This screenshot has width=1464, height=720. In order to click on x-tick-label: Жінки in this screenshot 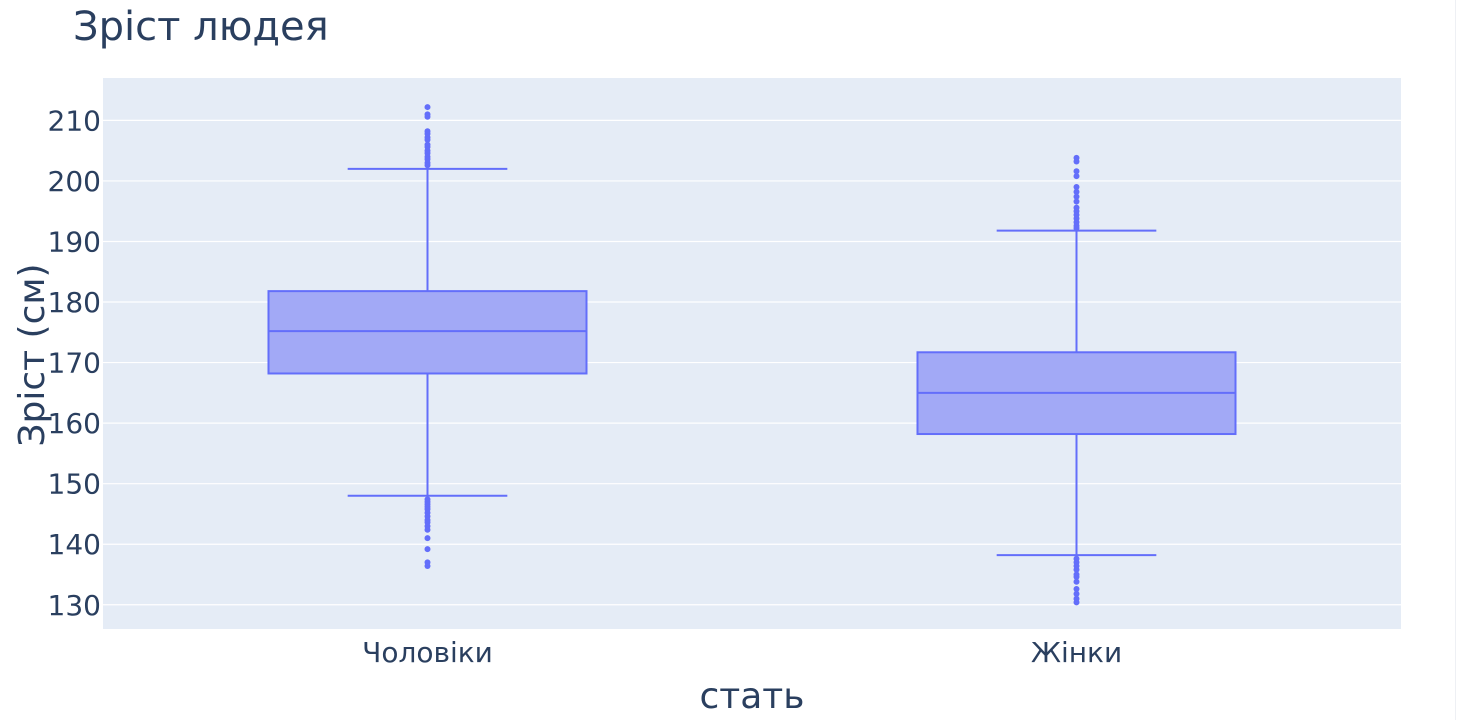, I will do `click(1076, 652)`.